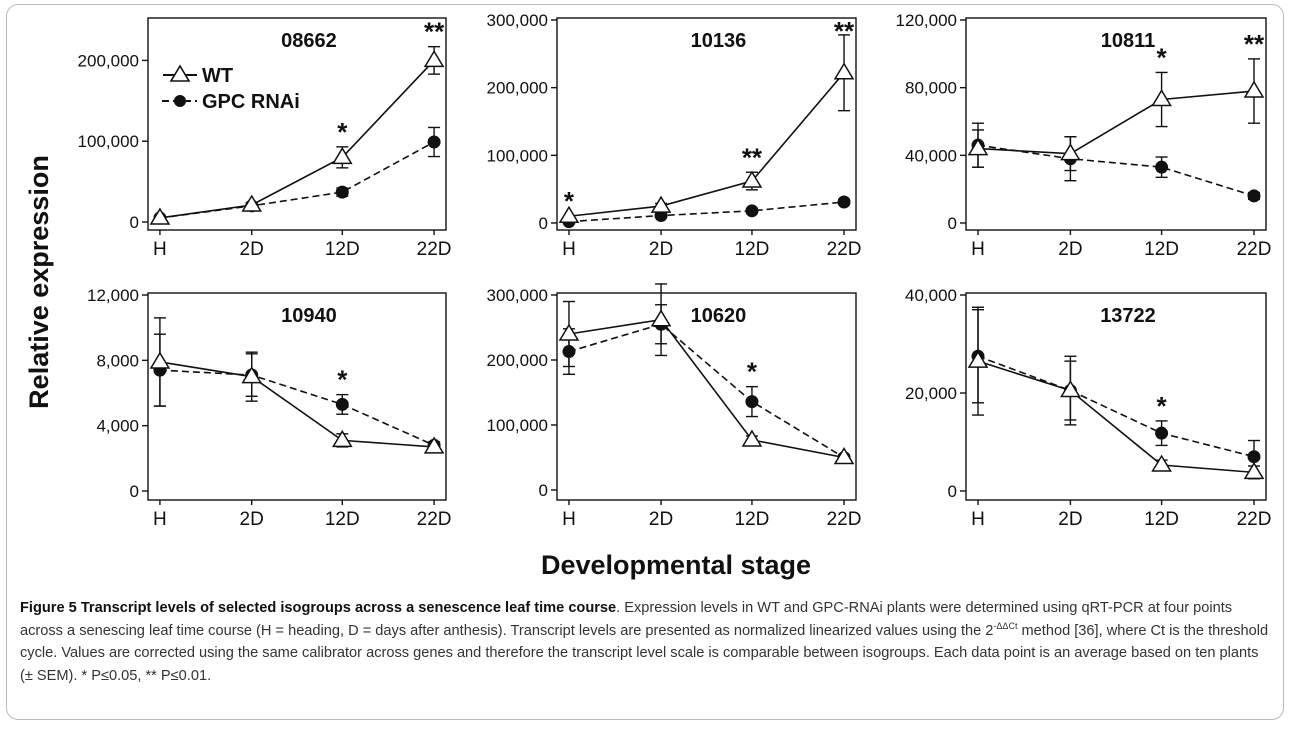 This screenshot has height=730, width=1293. What do you see at coordinates (39, 282) in the screenshot?
I see `y-axis-label: Relative expression` at bounding box center [39, 282].